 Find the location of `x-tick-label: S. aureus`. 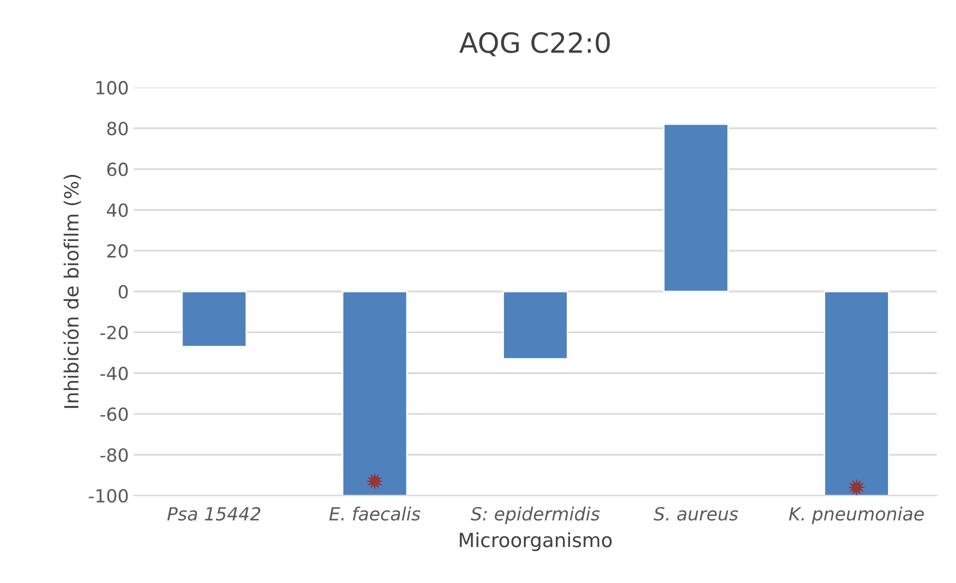

x-tick-label: S. aureus is located at coordinates (696, 513).